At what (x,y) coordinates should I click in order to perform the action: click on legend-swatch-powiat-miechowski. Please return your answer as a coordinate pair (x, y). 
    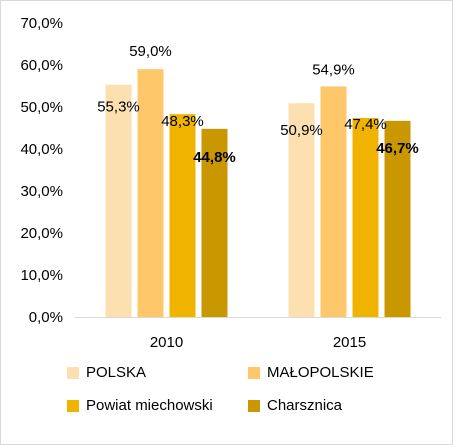
    Looking at the image, I should click on (73, 405).